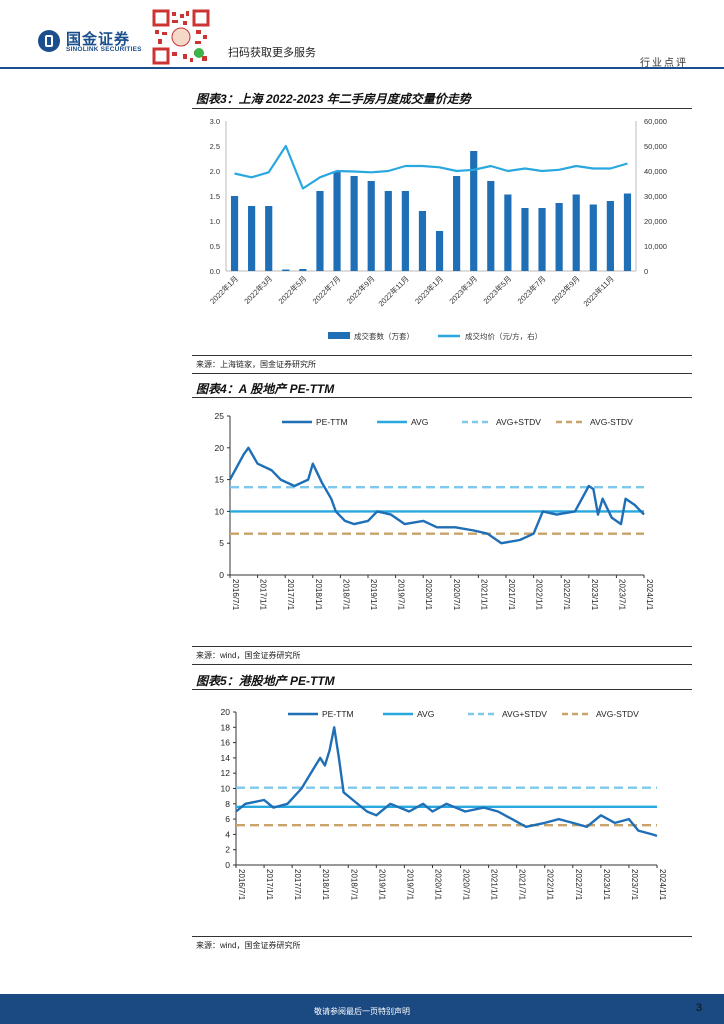 This screenshot has width=724, height=1024. I want to click on fig4-x-tick-label: 2022/1/1, so click(539, 595).